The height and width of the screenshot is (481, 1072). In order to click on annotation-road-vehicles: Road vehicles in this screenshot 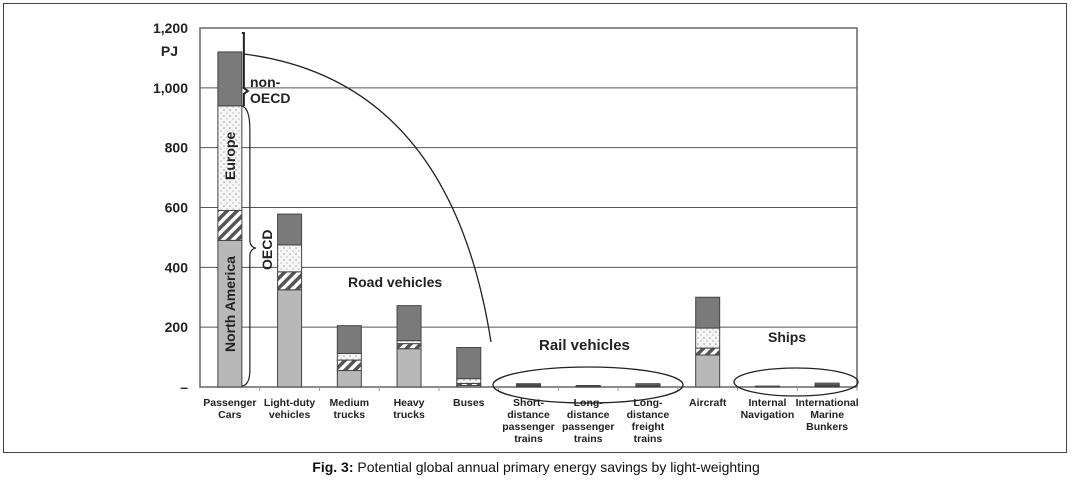, I will do `click(395, 282)`.